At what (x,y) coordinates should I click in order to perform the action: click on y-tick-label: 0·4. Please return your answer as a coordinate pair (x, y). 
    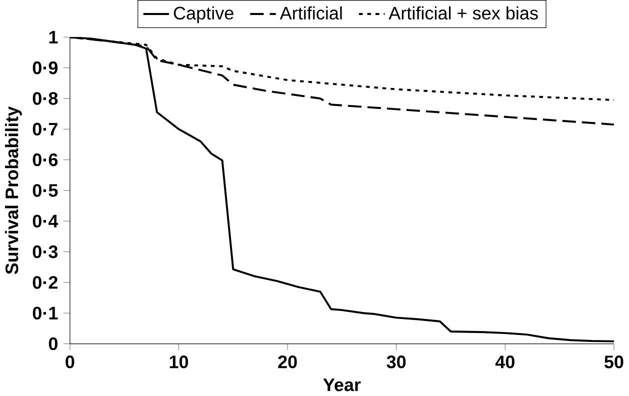
    Looking at the image, I should click on (45, 221).